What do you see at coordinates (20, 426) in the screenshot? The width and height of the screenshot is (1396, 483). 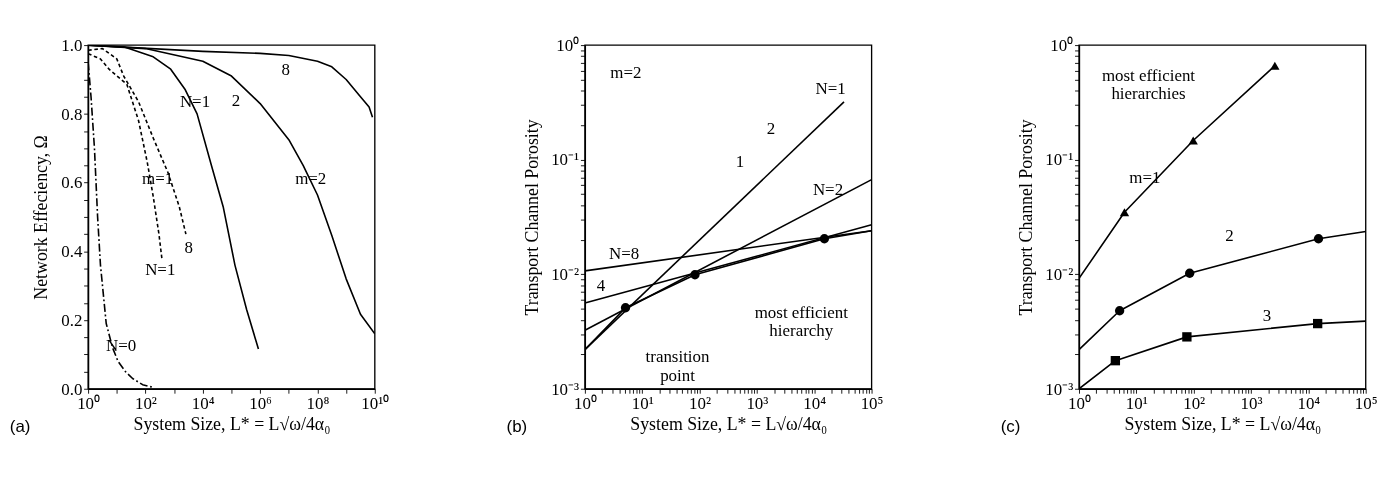 I see `text: (a)` at bounding box center [20, 426].